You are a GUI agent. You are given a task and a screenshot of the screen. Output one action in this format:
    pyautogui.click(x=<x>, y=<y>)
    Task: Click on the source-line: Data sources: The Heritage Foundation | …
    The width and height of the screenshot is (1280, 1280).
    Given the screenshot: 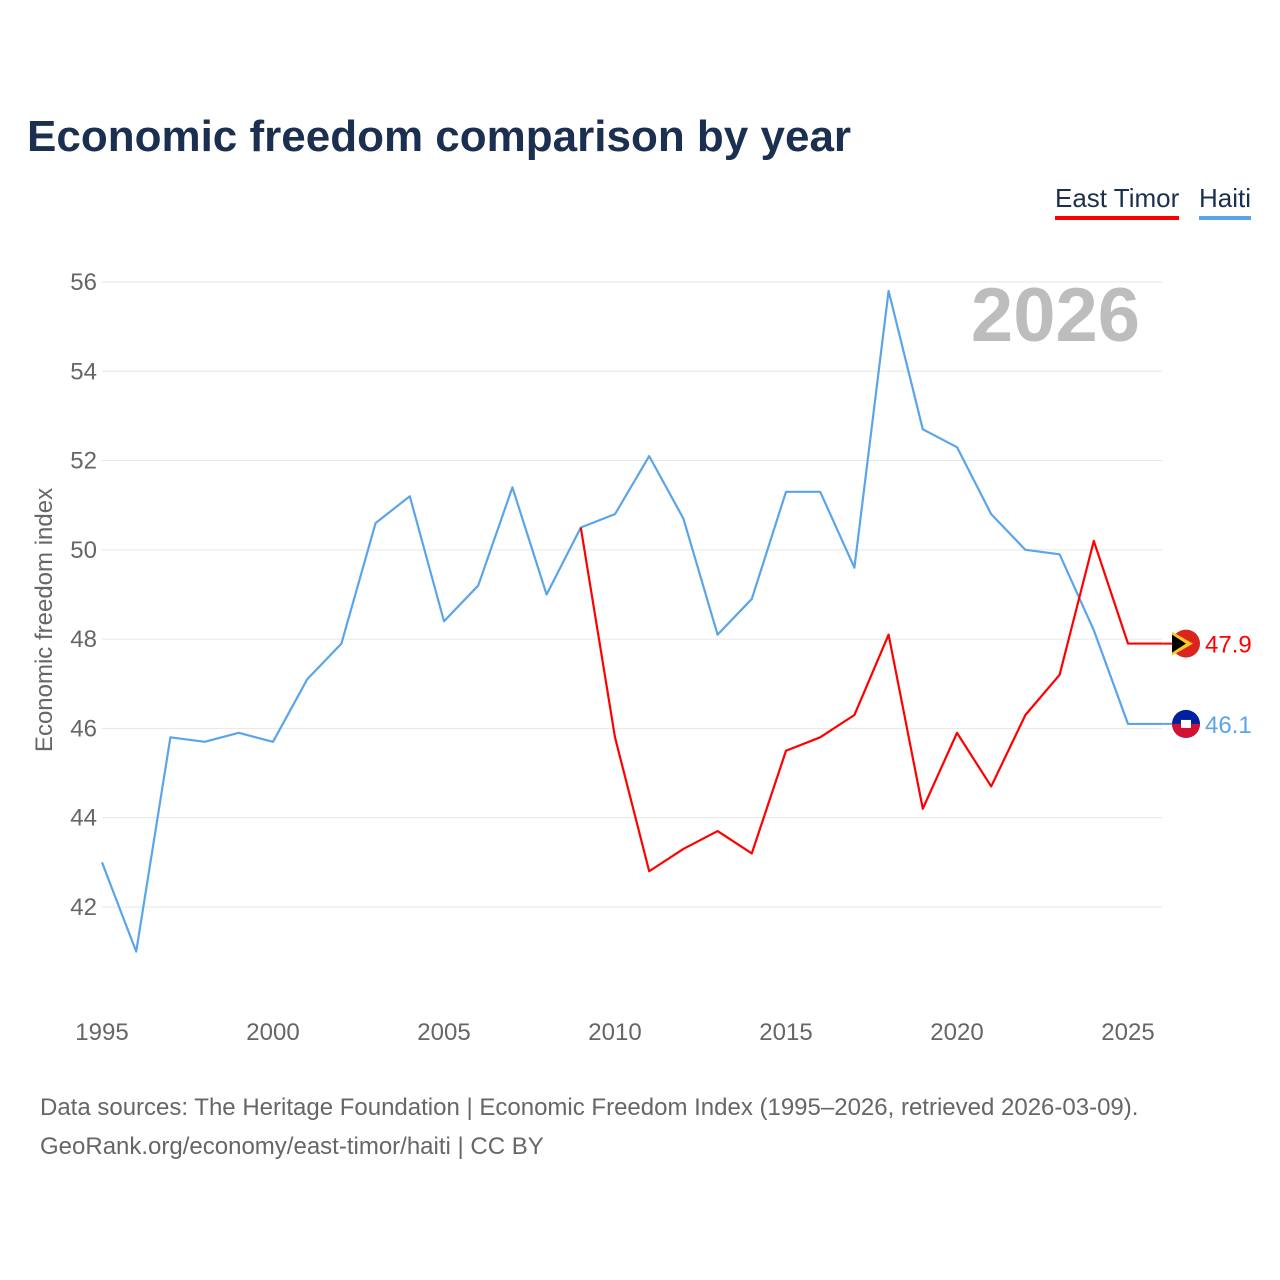 What is the action you would take?
    pyautogui.click(x=589, y=1107)
    